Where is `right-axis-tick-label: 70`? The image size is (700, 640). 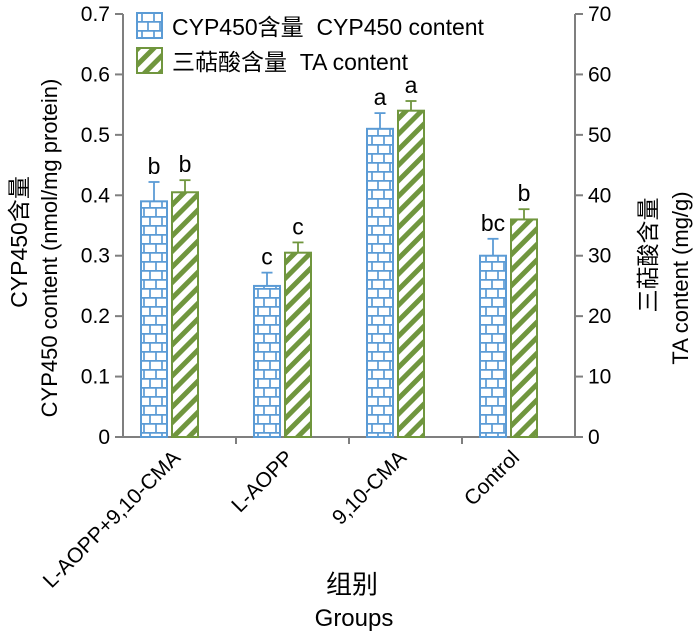
right-axis-tick-label: 70 is located at coordinates (599, 14).